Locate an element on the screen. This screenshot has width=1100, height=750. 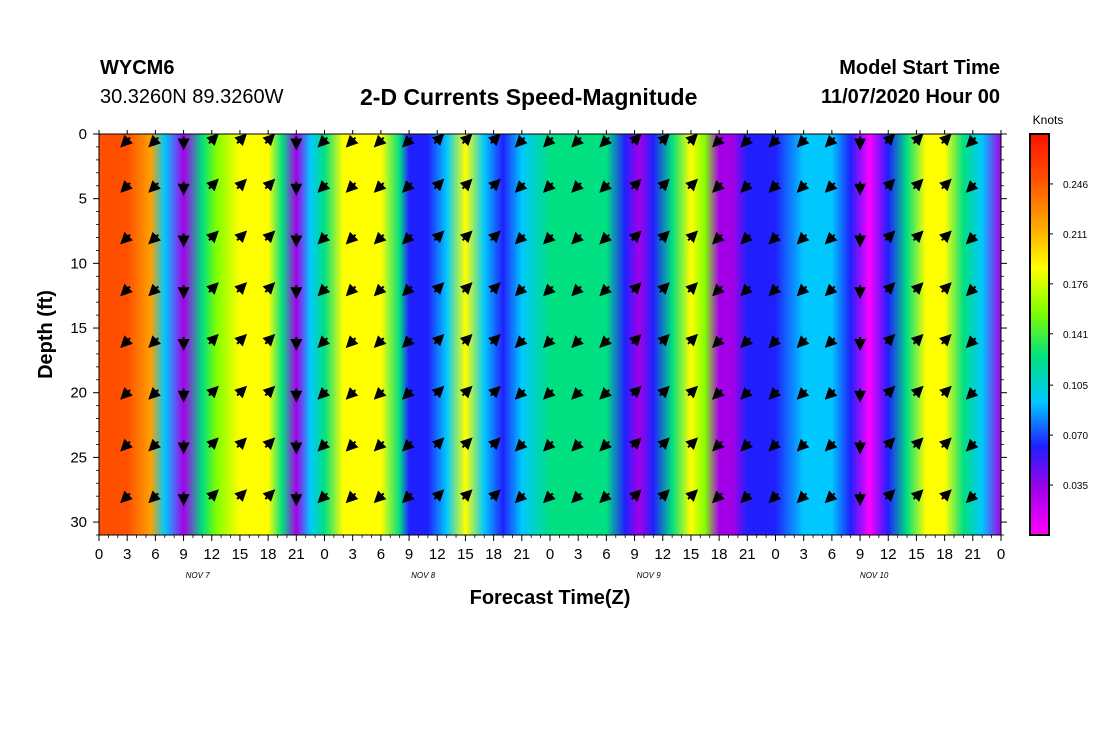
y-tick-label: 15 is located at coordinates (78, 328).